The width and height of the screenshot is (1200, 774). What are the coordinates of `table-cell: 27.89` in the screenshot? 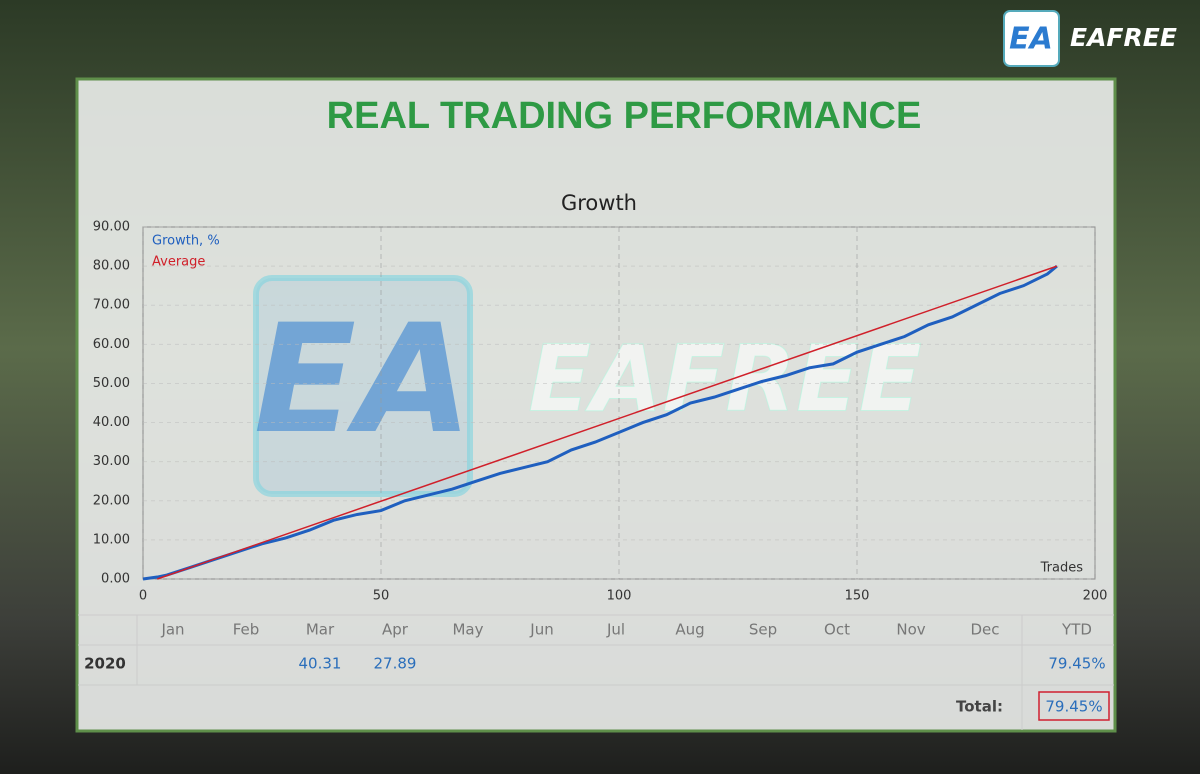 It's located at (395, 664).